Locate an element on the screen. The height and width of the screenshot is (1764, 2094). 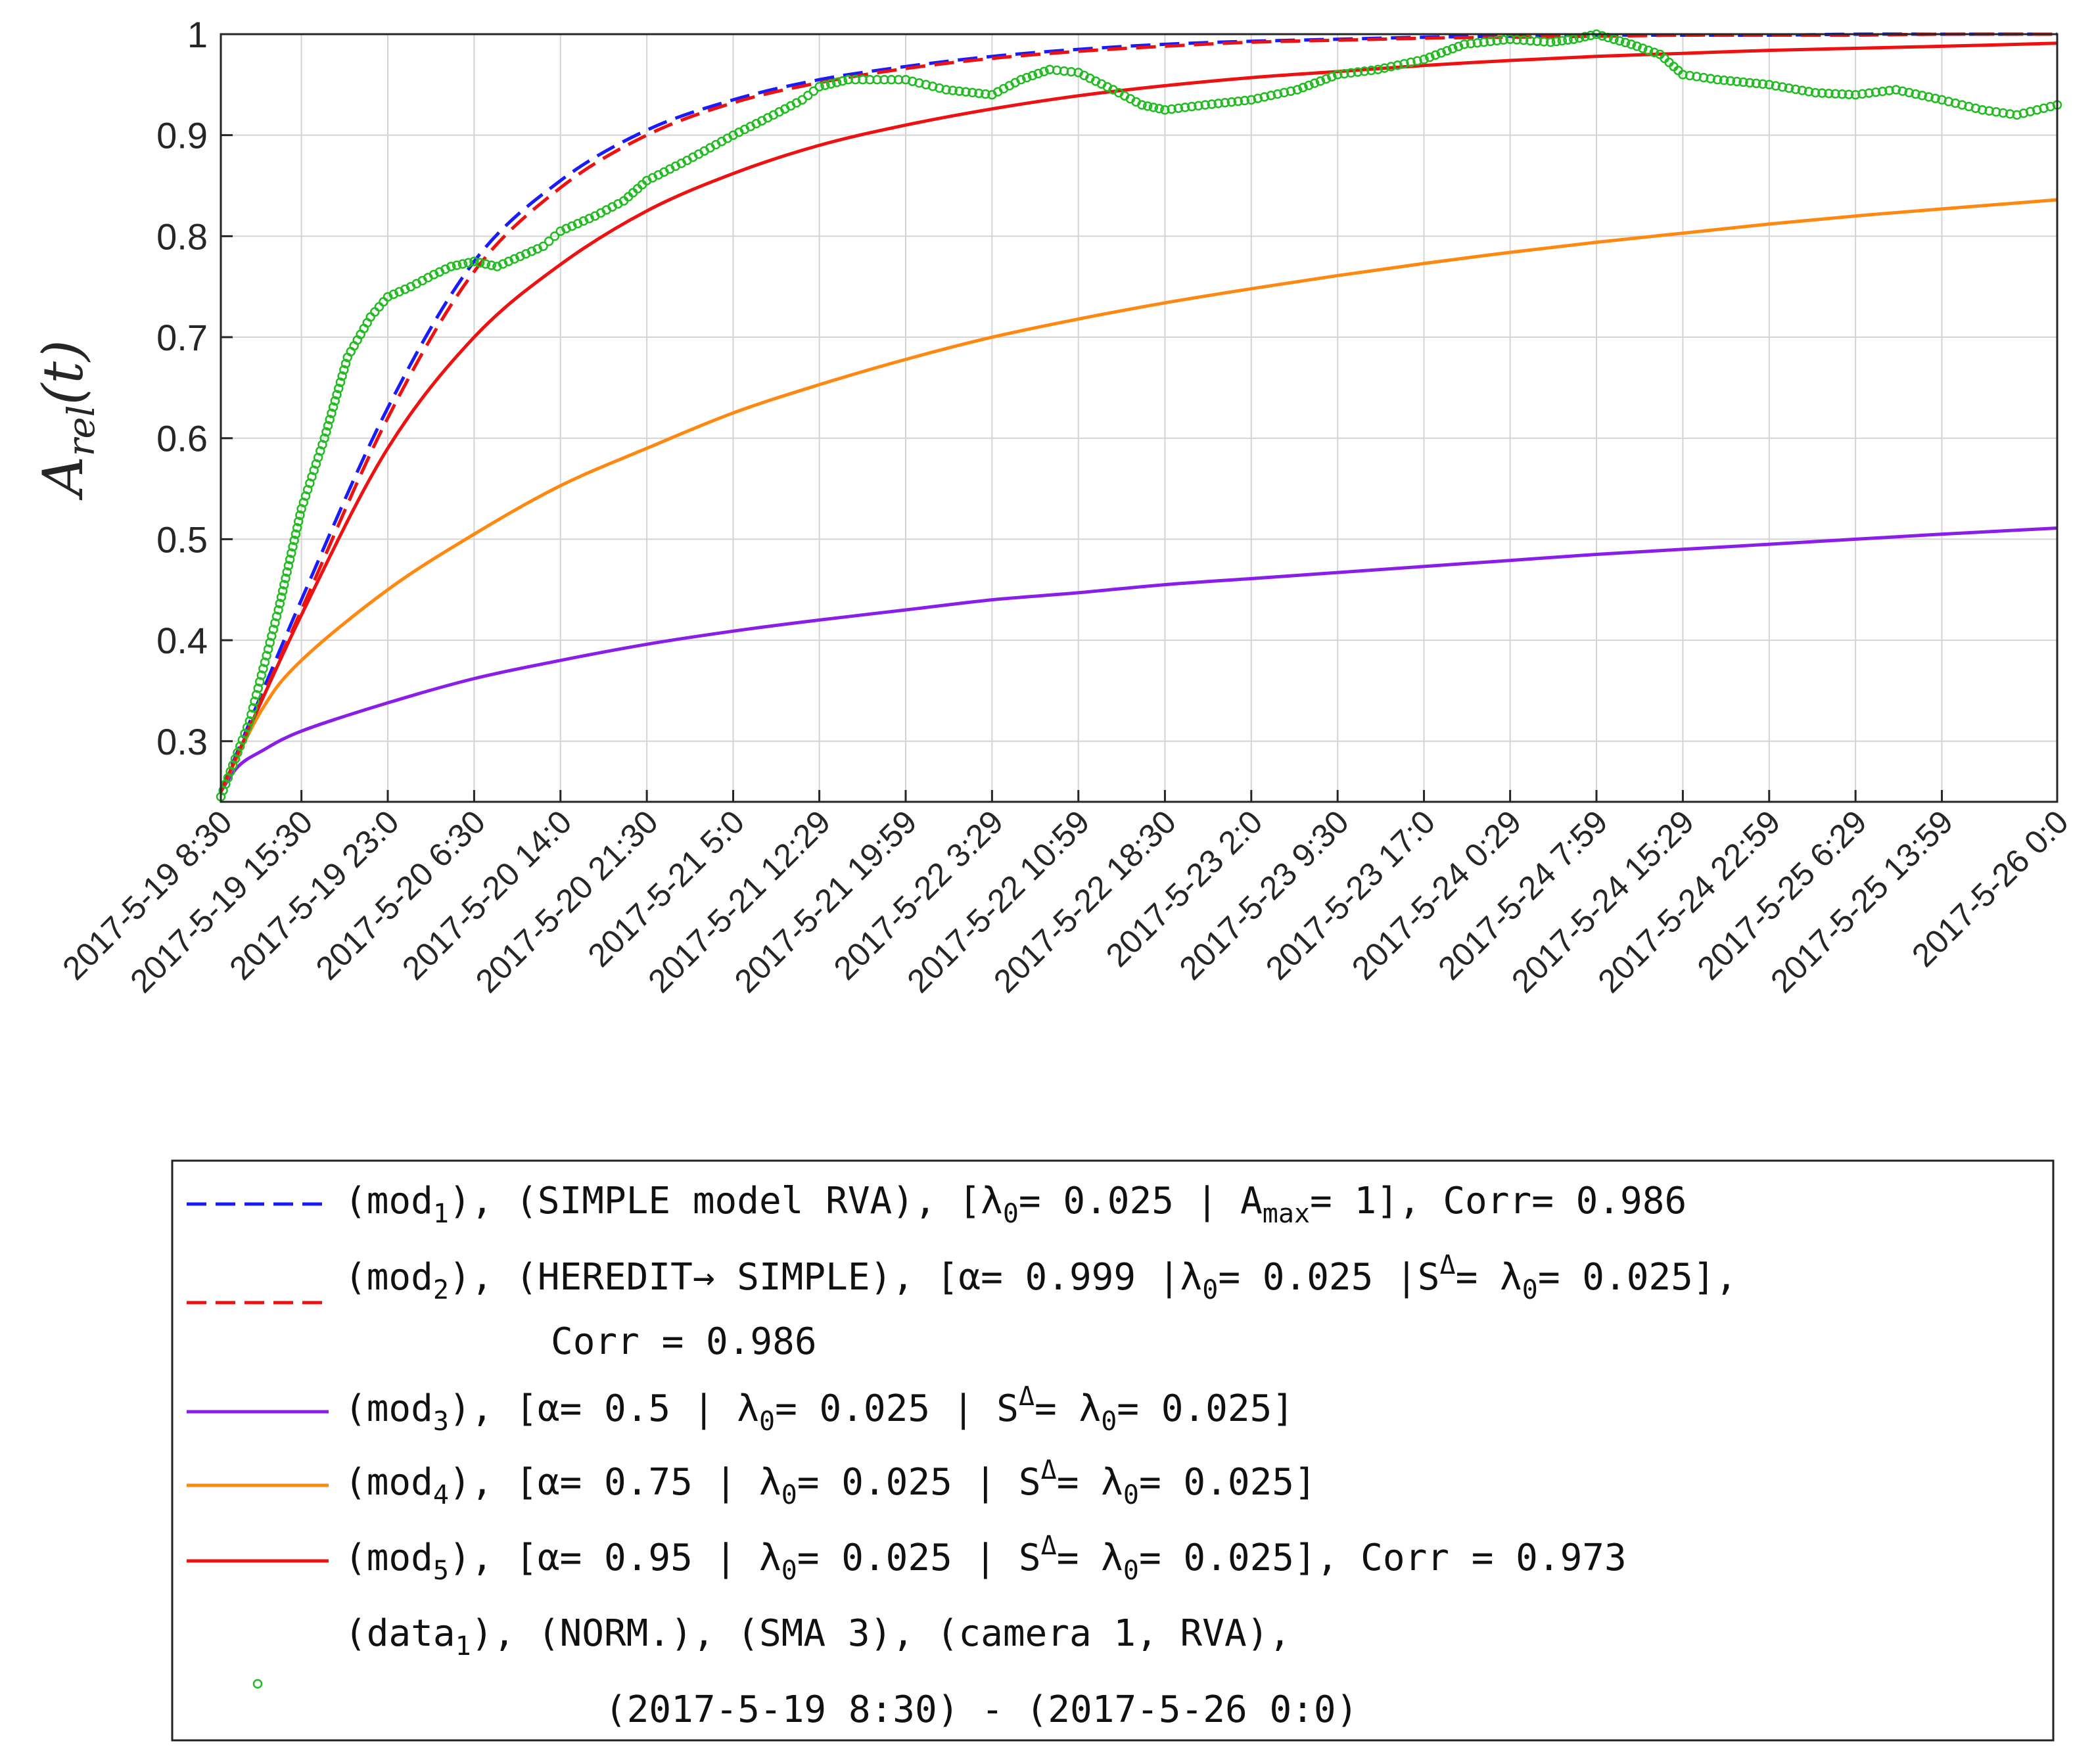
y-tick-label: 1 is located at coordinates (197, 34).